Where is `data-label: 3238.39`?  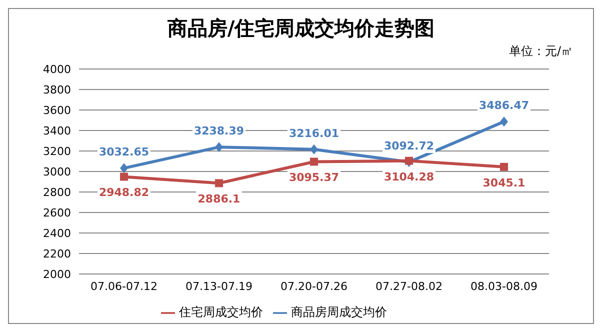 data-label: 3238.39 is located at coordinates (219, 131).